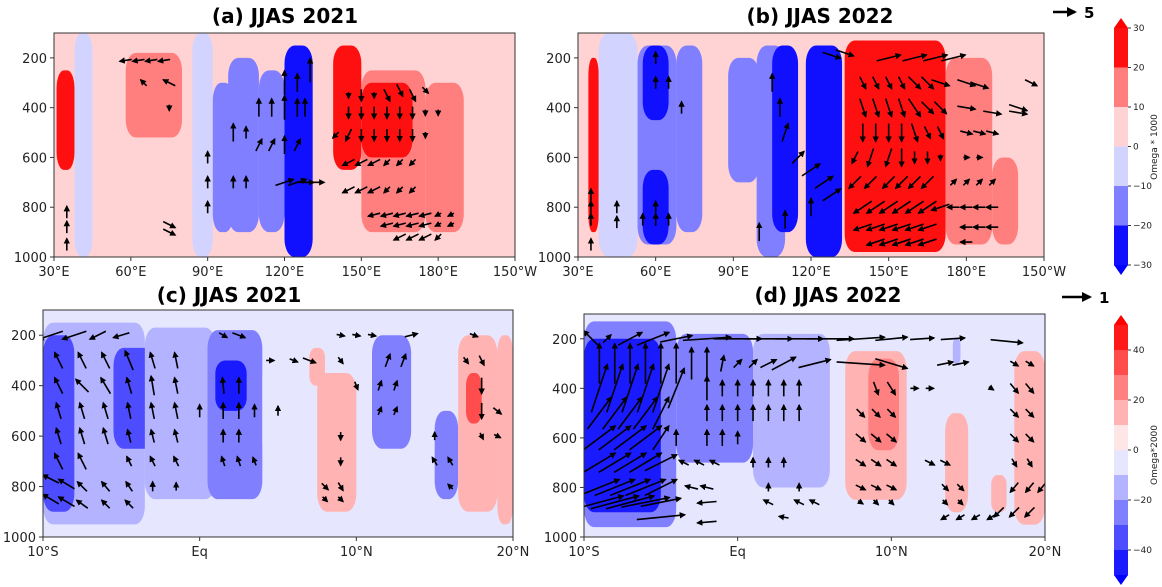 This screenshot has height=587, width=1162. Describe the element at coordinates (1104, 298) in the screenshot. I see `reference-vector-label: 1` at that location.